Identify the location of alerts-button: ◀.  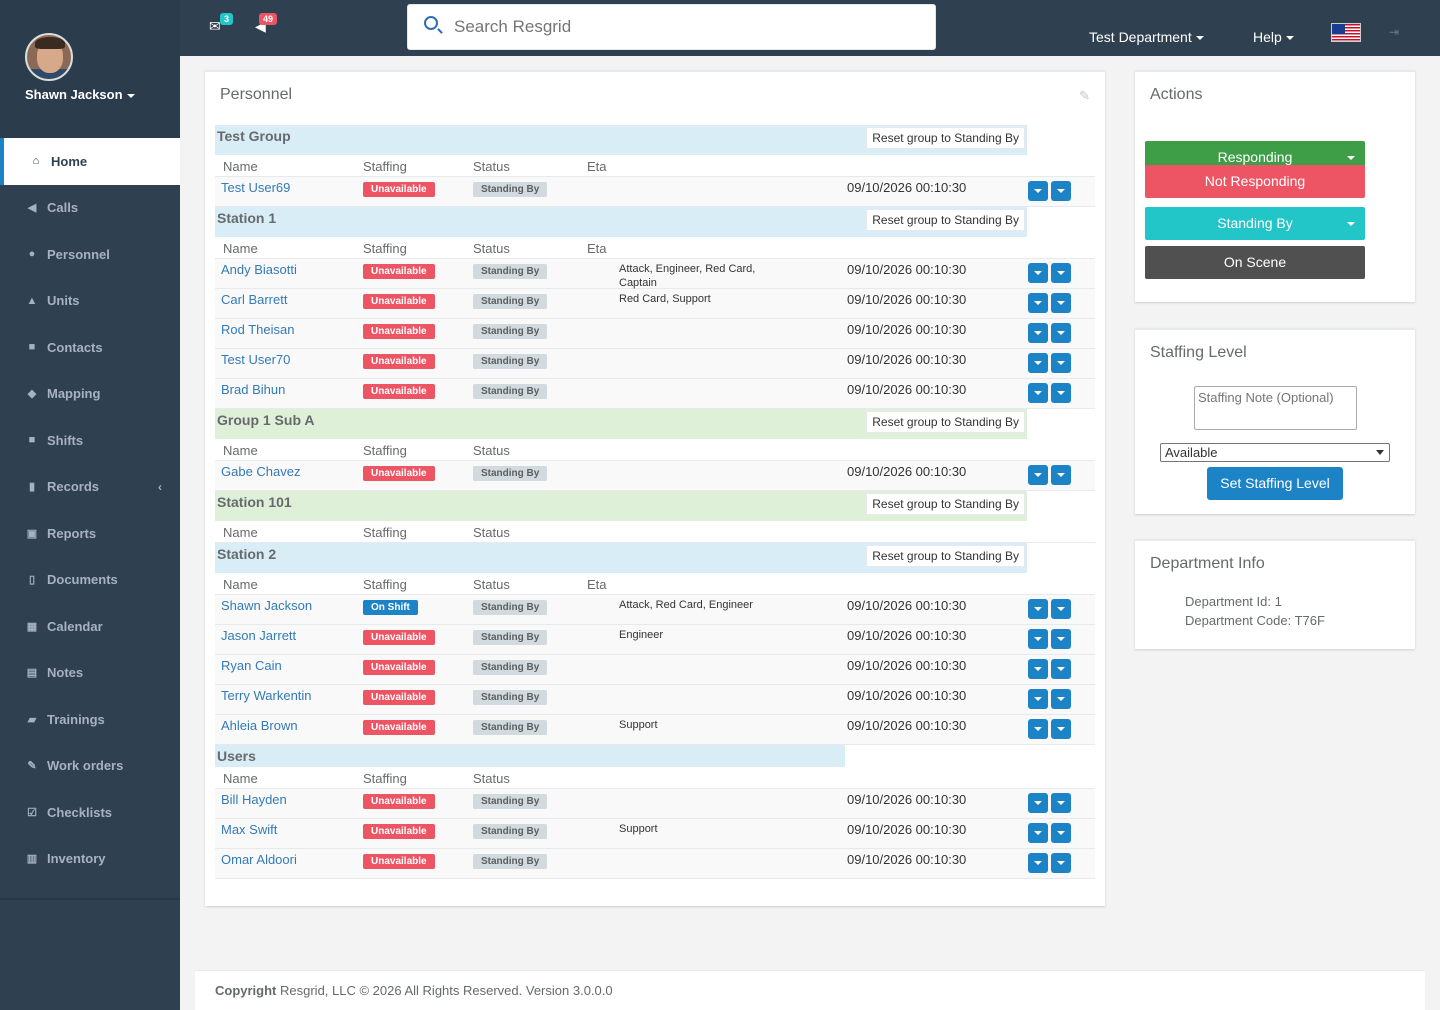
(260, 26).